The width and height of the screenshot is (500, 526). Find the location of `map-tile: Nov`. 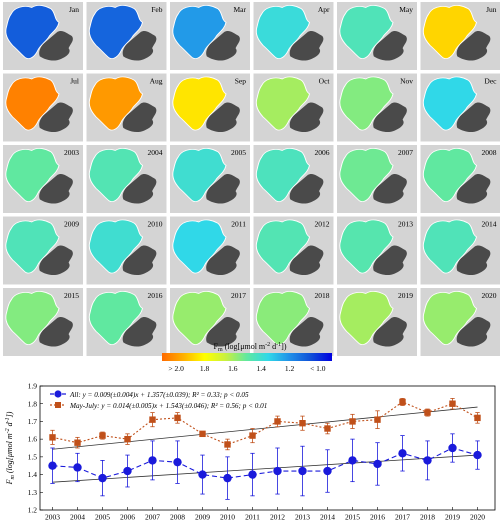

map-tile: Nov is located at coordinates (377, 107).